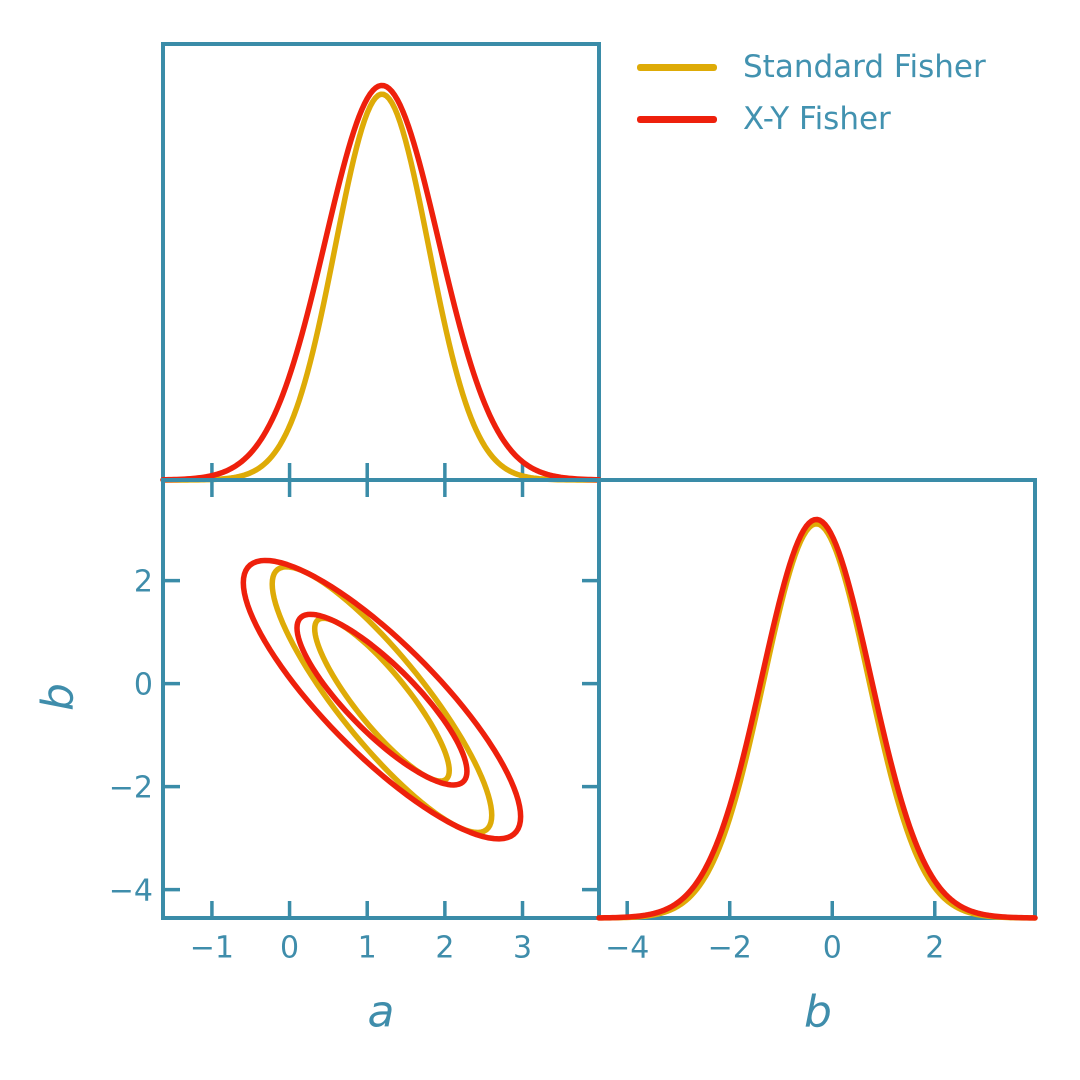 The height and width of the screenshot is (1080, 1080). Describe the element at coordinates (58, 697) in the screenshot. I see `y-axis-label-b: b` at that location.